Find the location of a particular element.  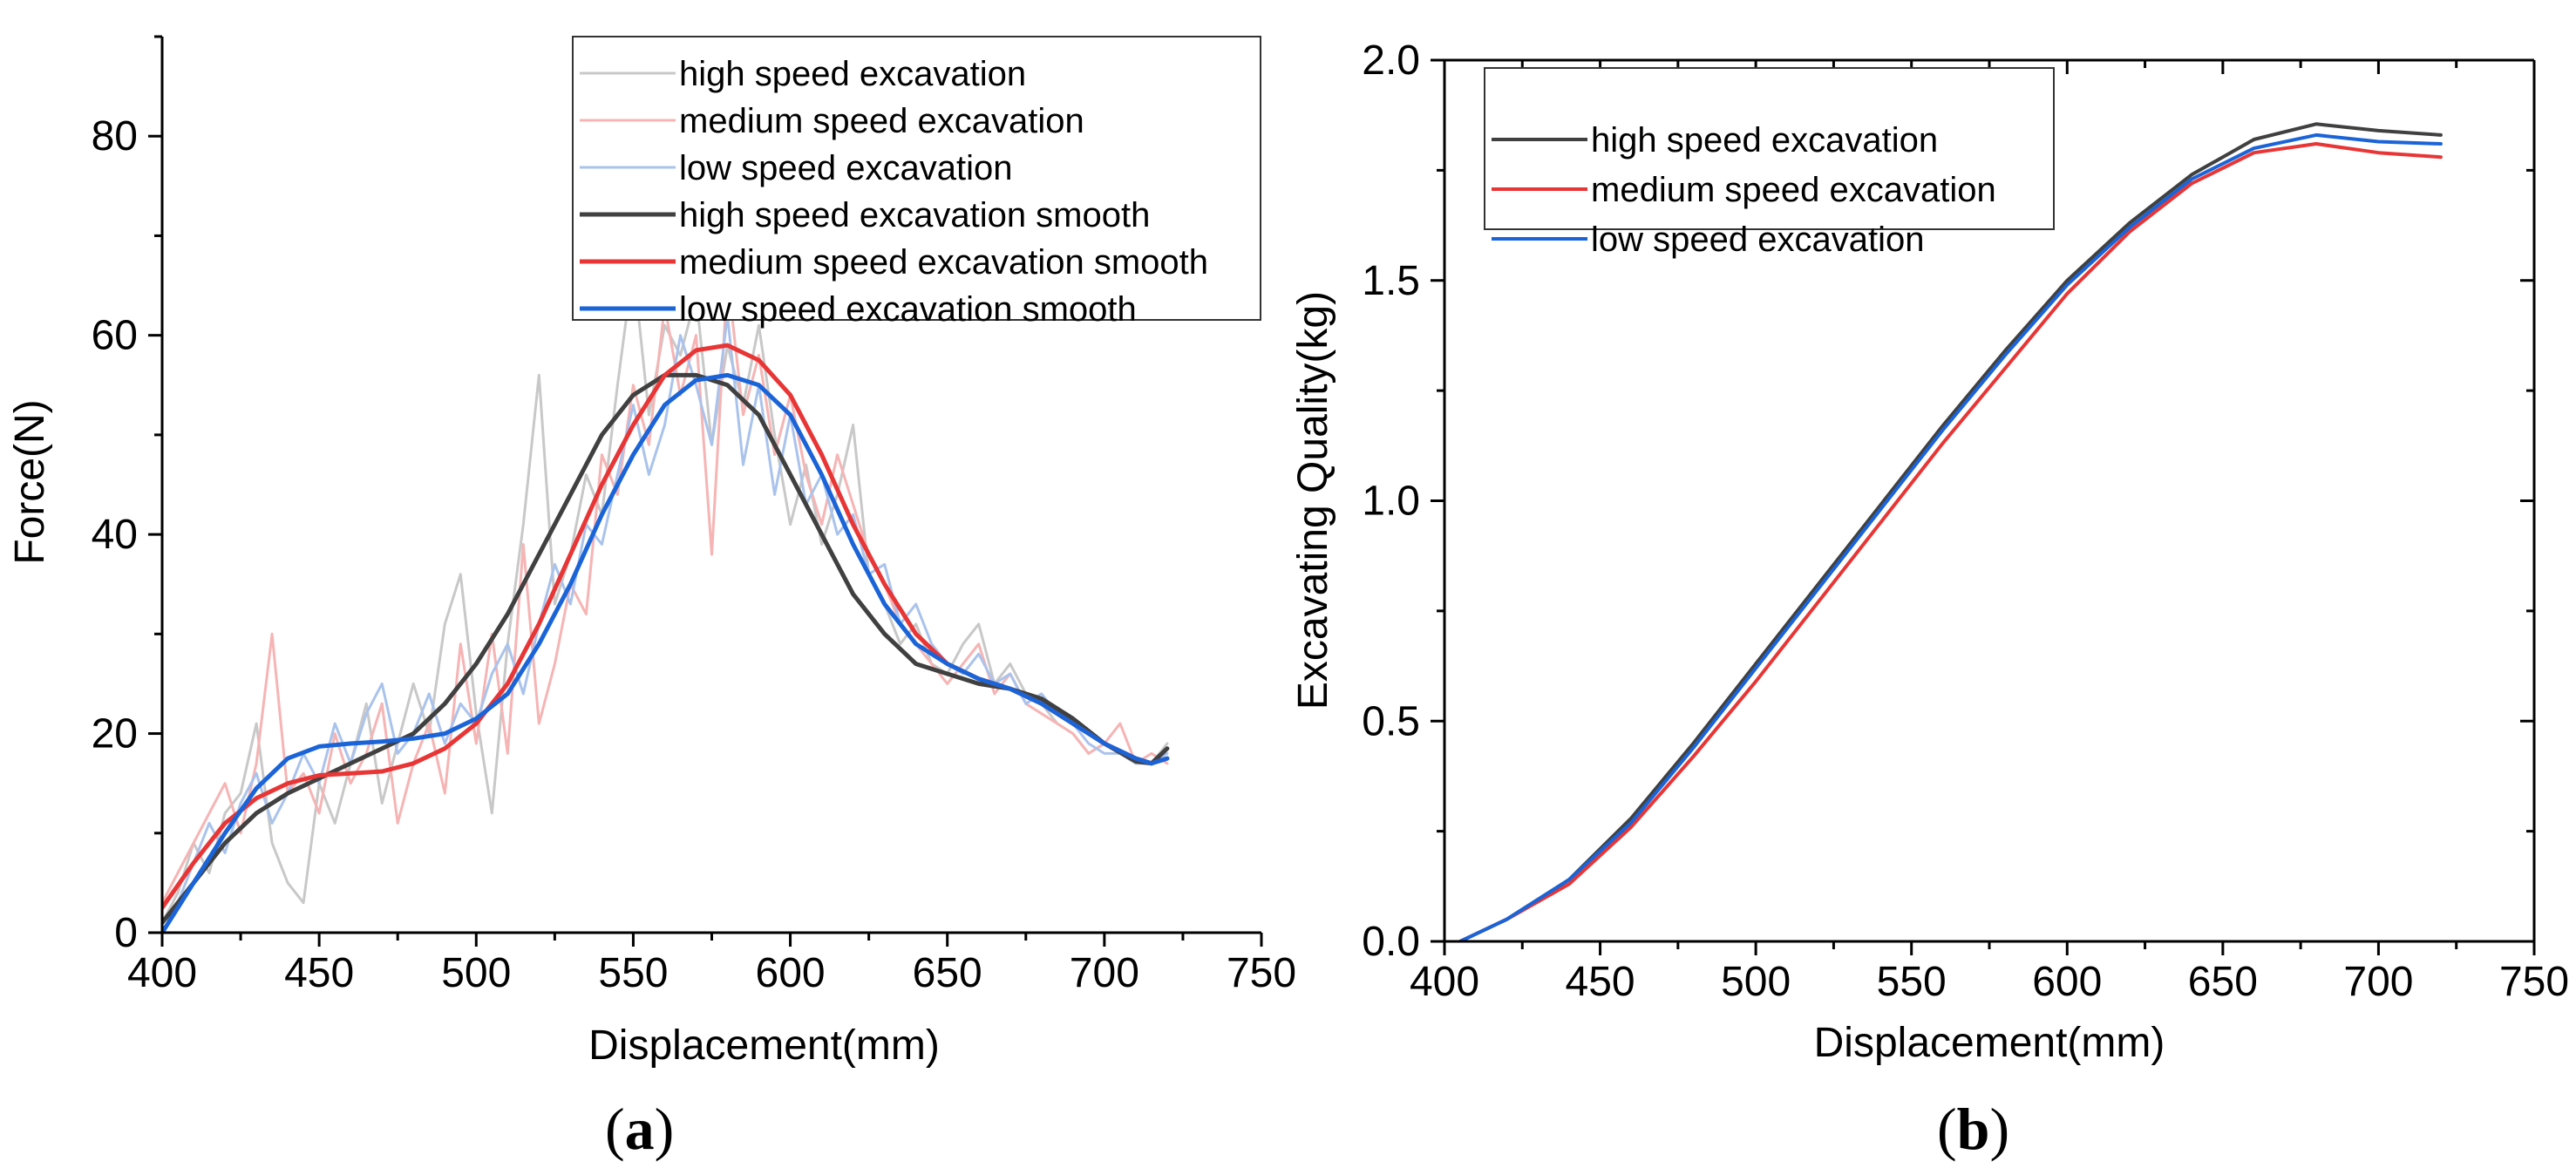

y-tick-label: 0.5 is located at coordinates (1391, 721).